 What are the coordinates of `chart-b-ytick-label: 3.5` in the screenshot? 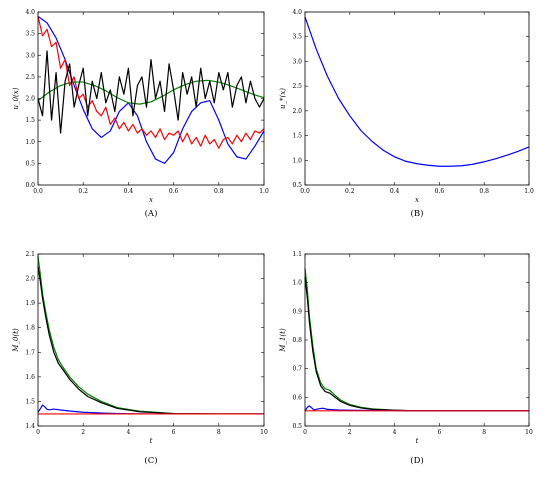 It's located at (297, 37).